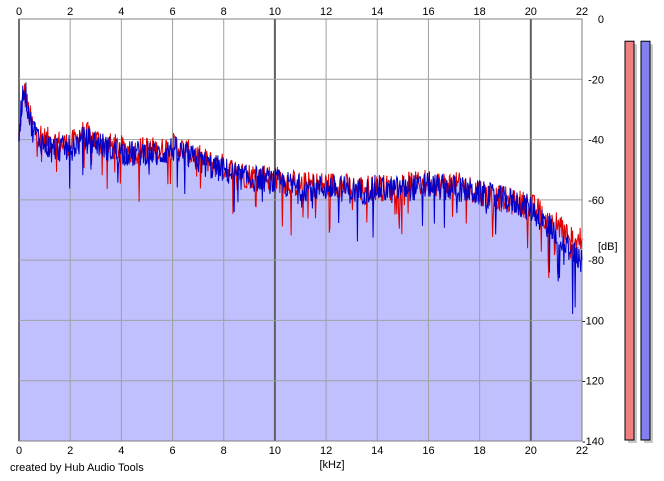 The width and height of the screenshot is (664, 481). Describe the element at coordinates (428, 451) in the screenshot. I see `x-tick-label-bottom: 16` at that location.